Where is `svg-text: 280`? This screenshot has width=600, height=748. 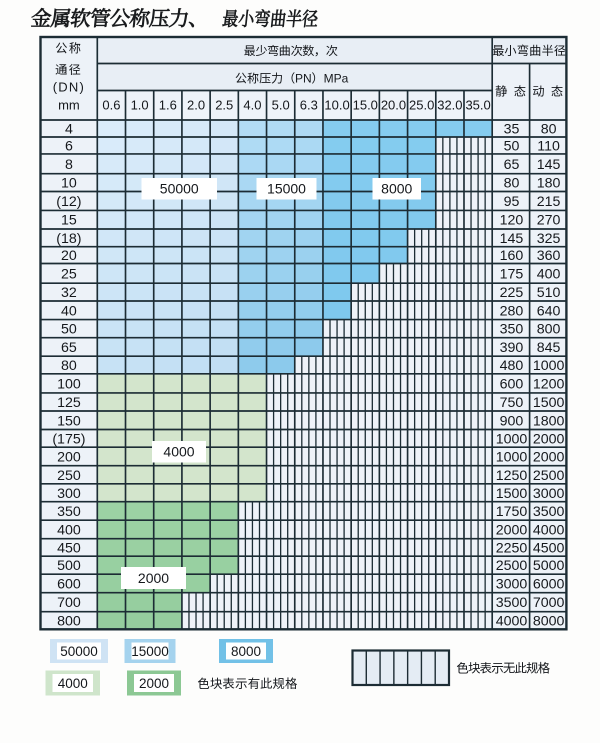 svg-text: 280 is located at coordinates (512, 311).